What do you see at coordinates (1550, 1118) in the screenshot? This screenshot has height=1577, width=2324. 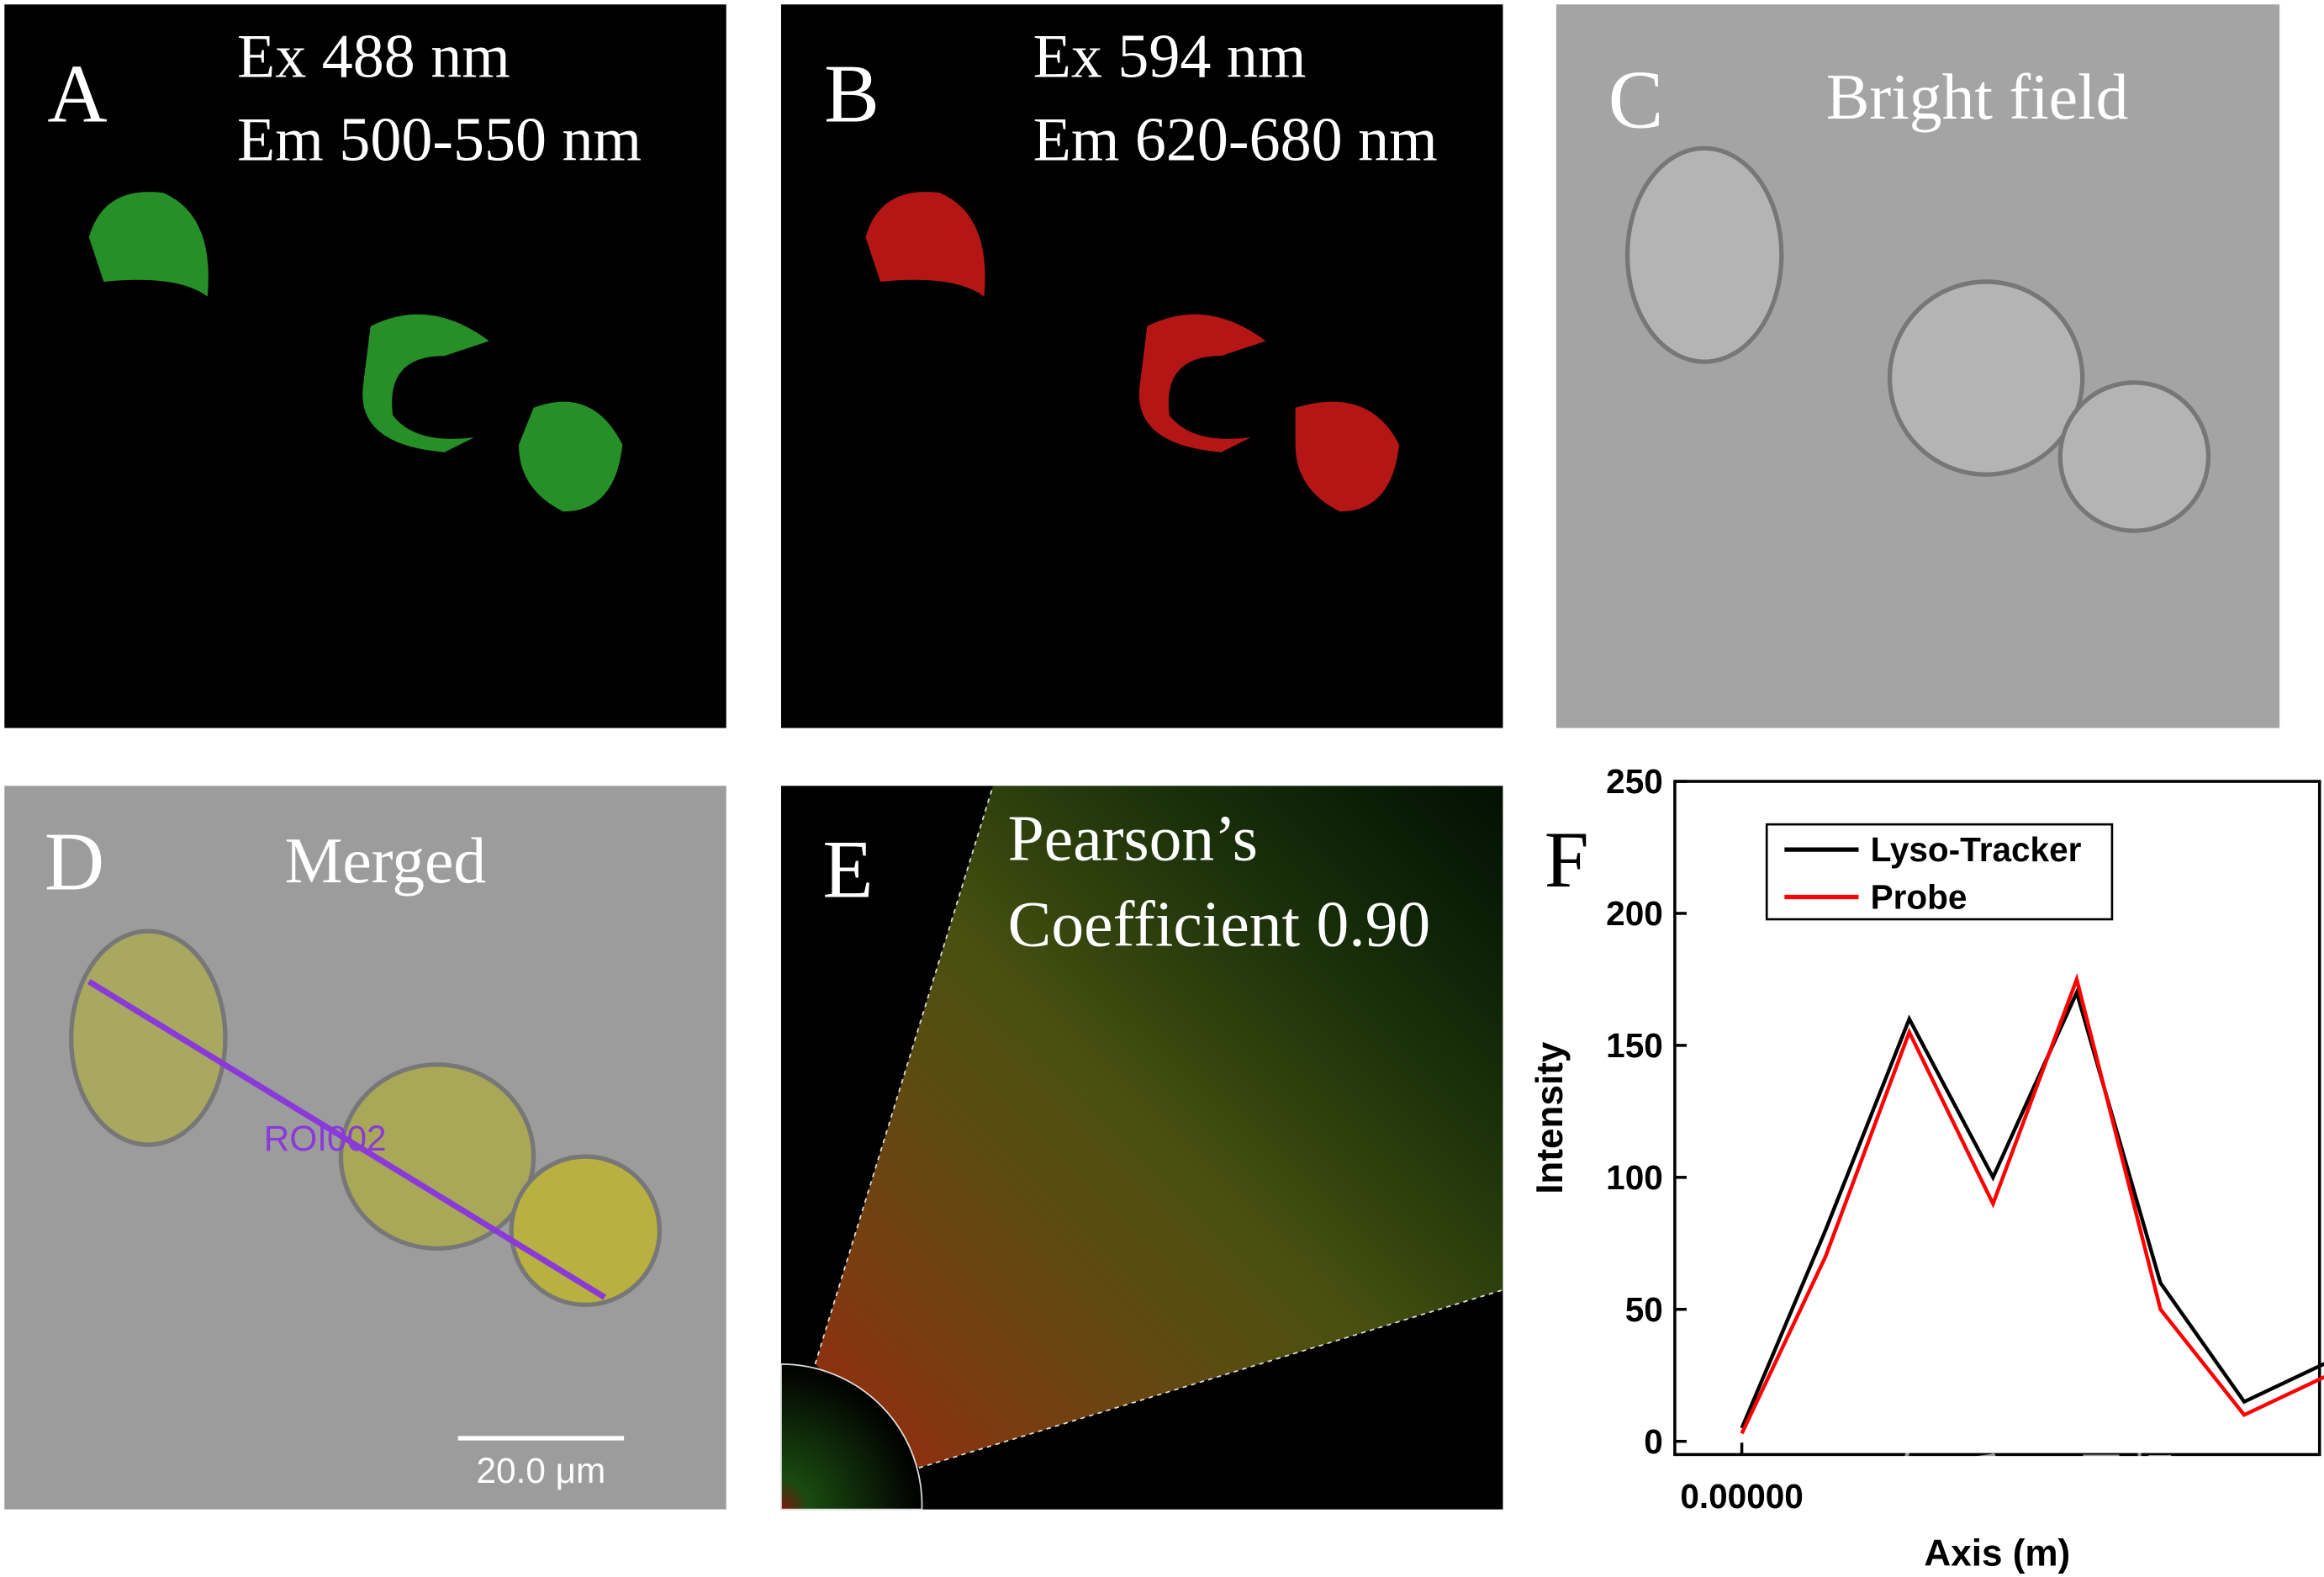 I see `y-axis-title: Intensity` at bounding box center [1550, 1118].